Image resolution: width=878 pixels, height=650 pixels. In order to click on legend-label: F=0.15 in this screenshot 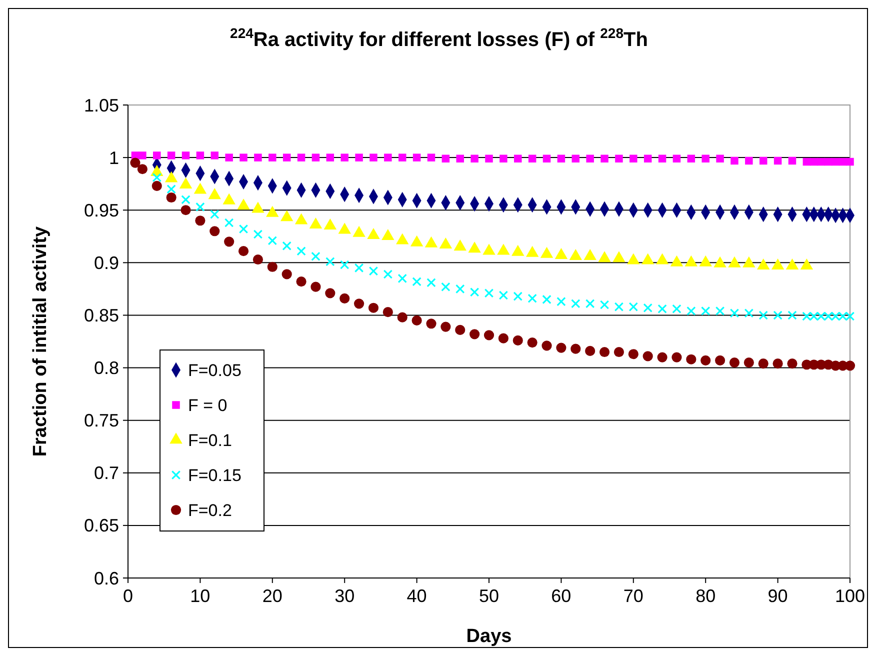, I will do `click(215, 475)`.